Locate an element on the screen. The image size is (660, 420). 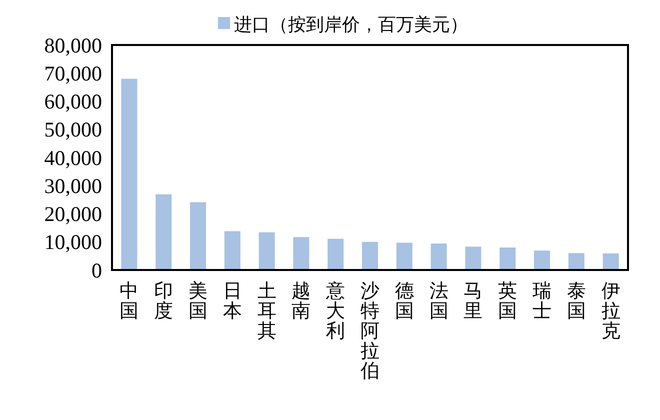
y-tick-label: 50,000 is located at coordinates (73, 130).